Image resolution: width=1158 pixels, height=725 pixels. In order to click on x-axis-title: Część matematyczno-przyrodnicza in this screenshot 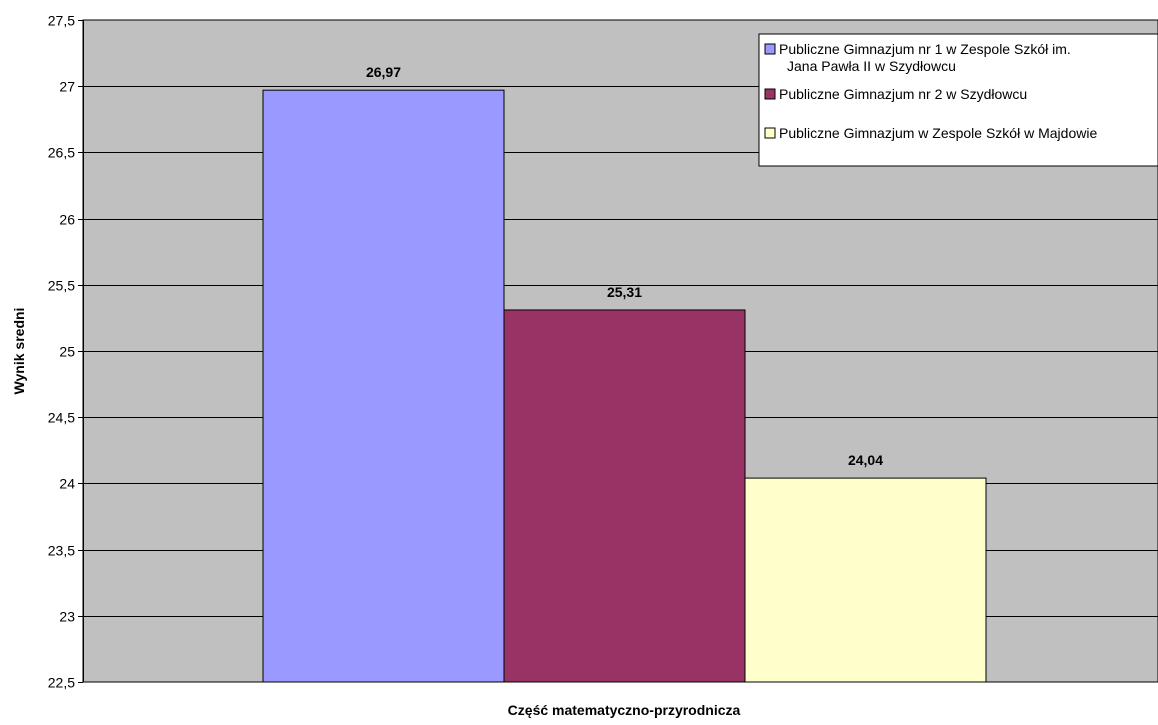, I will do `click(624, 710)`.